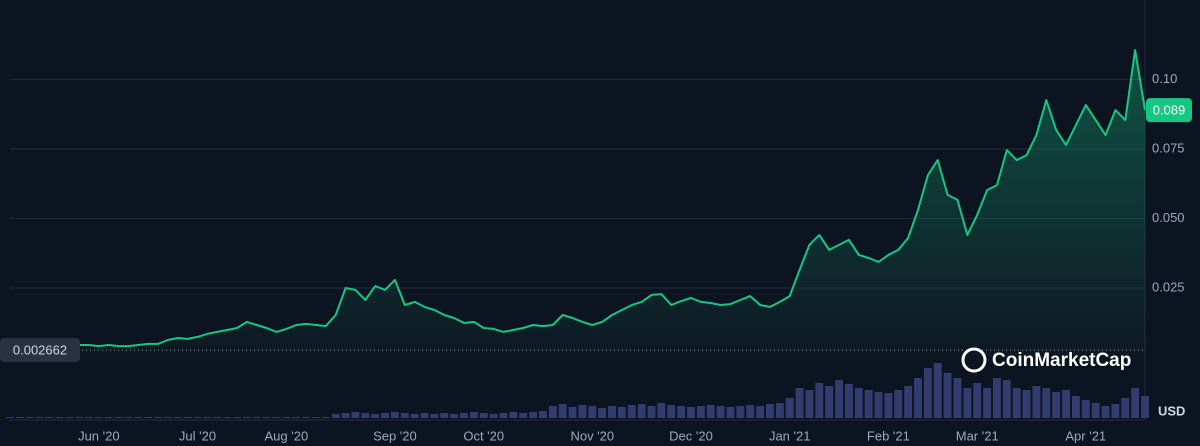 This screenshot has width=1200, height=446. Describe the element at coordinates (483, 435) in the screenshot. I see `x-tick-label: Oct '20` at that location.